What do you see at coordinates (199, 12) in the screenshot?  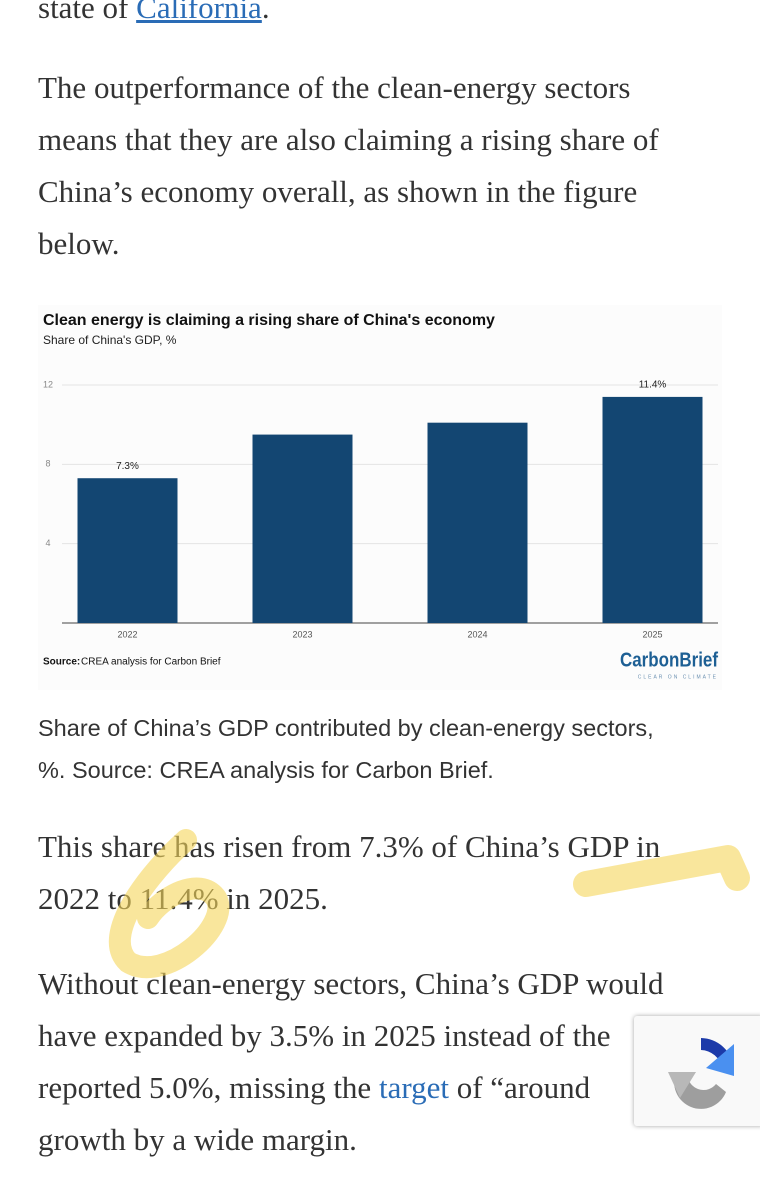 I see `link: California` at bounding box center [199, 12].